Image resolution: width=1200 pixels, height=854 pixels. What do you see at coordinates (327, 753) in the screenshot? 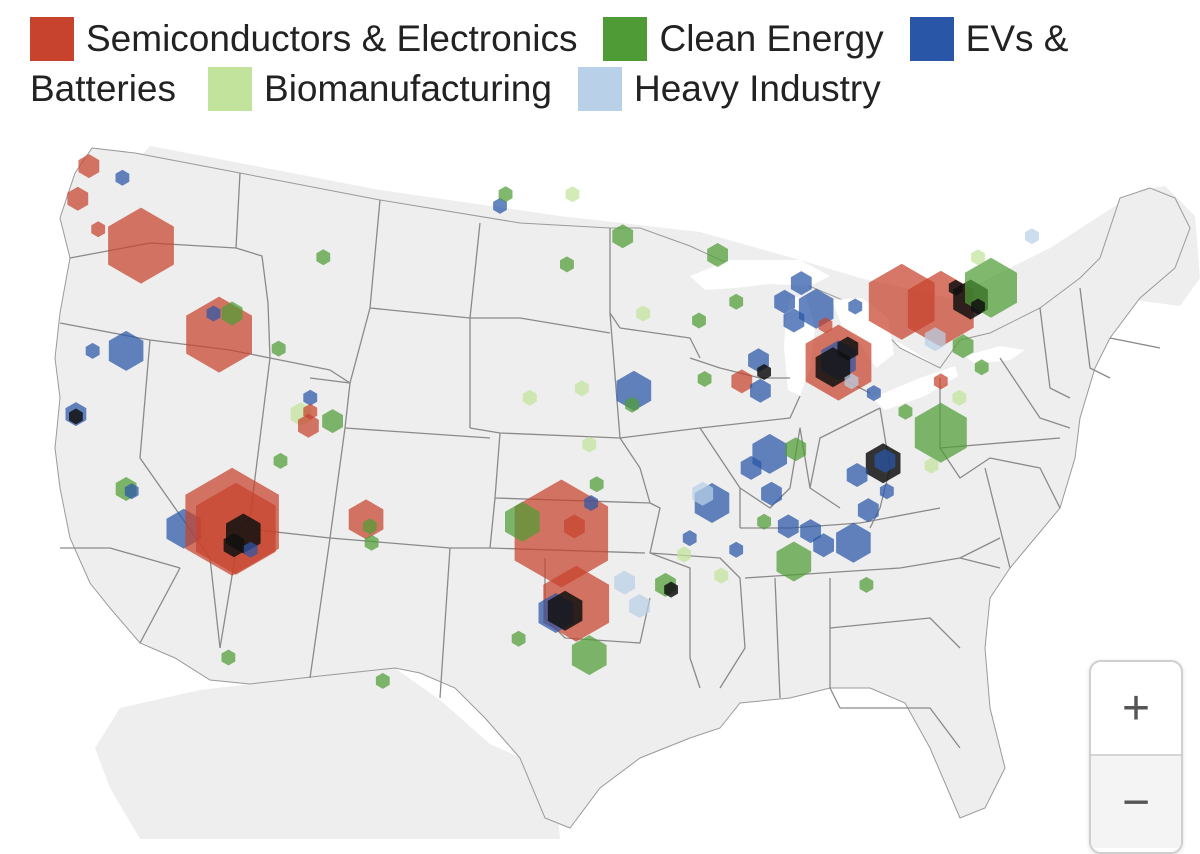
I see `mexico-landmass` at bounding box center [327, 753].